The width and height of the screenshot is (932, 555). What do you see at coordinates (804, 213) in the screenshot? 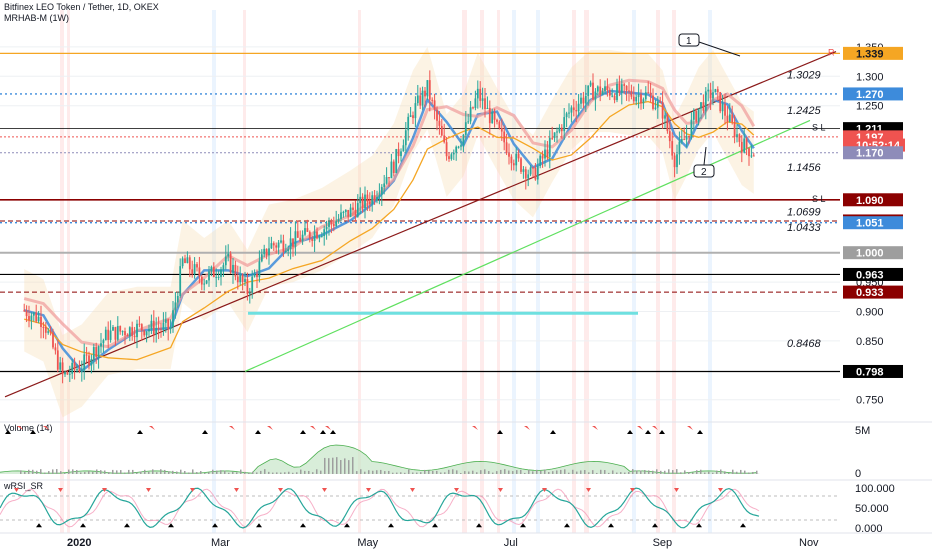
I see `level-label: 1.0699` at bounding box center [804, 213].